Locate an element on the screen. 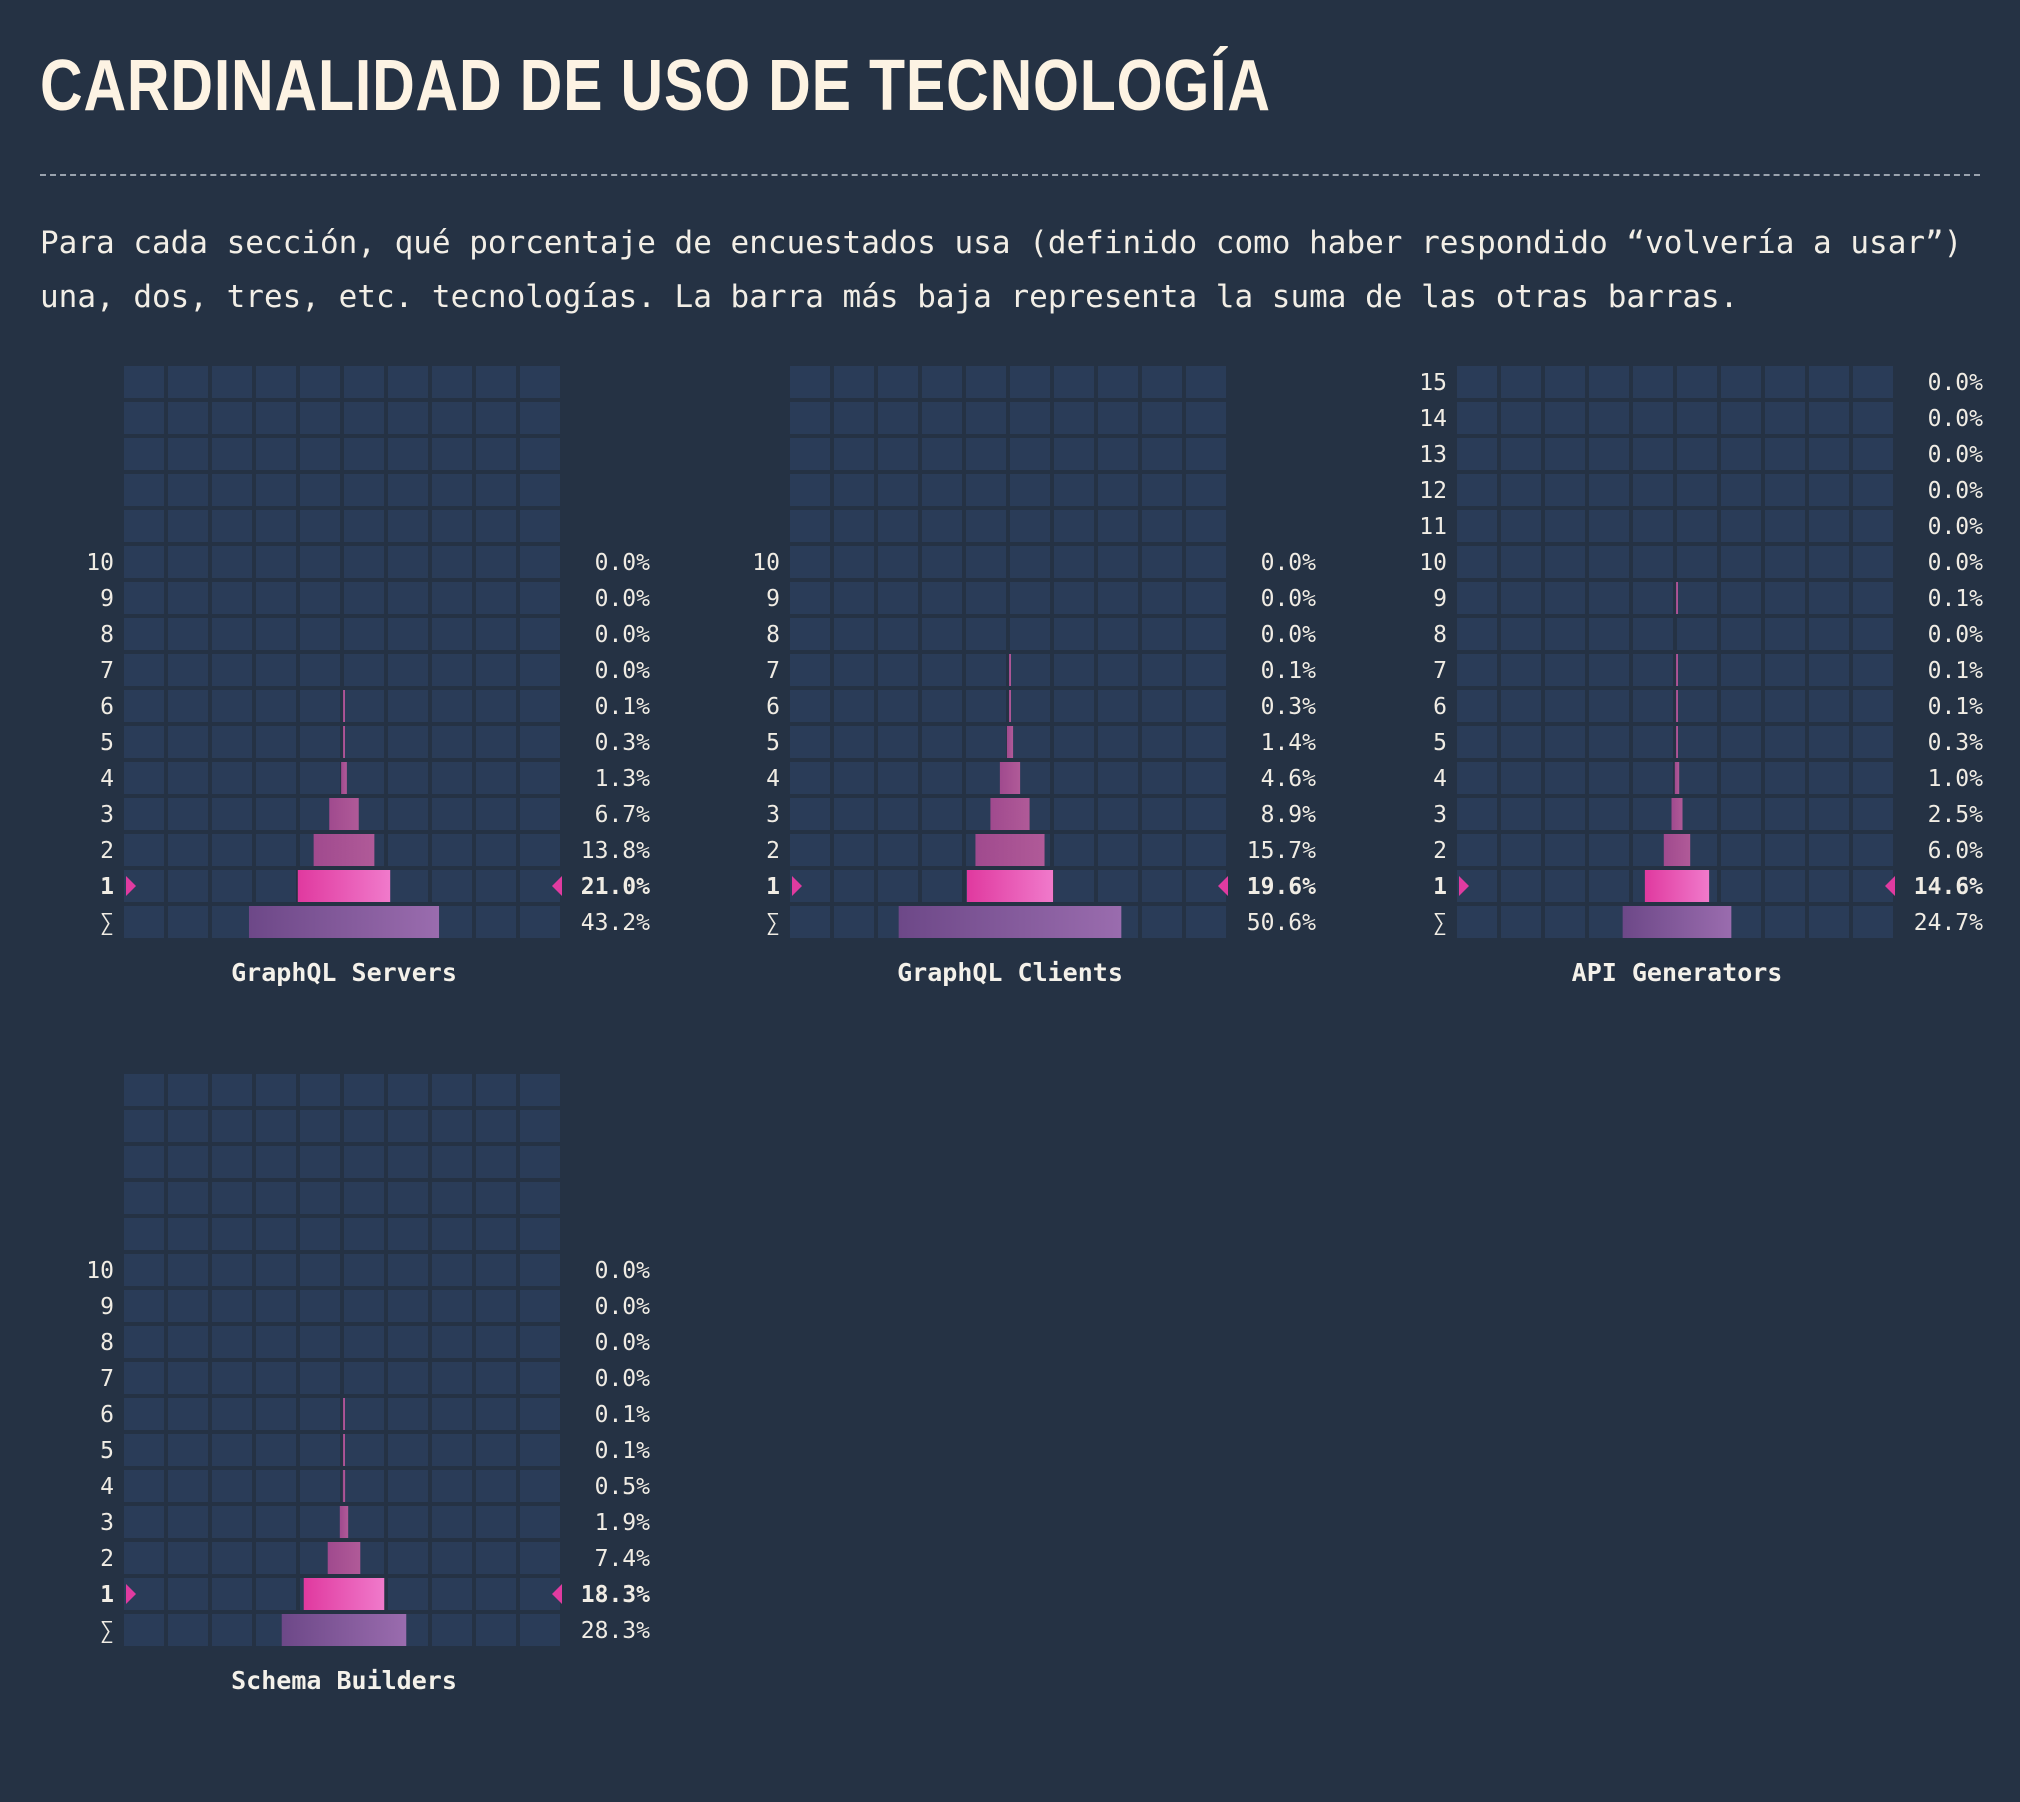 This screenshot has width=2020, height=1802. value-label-4: 0.5% is located at coordinates (623, 1487).